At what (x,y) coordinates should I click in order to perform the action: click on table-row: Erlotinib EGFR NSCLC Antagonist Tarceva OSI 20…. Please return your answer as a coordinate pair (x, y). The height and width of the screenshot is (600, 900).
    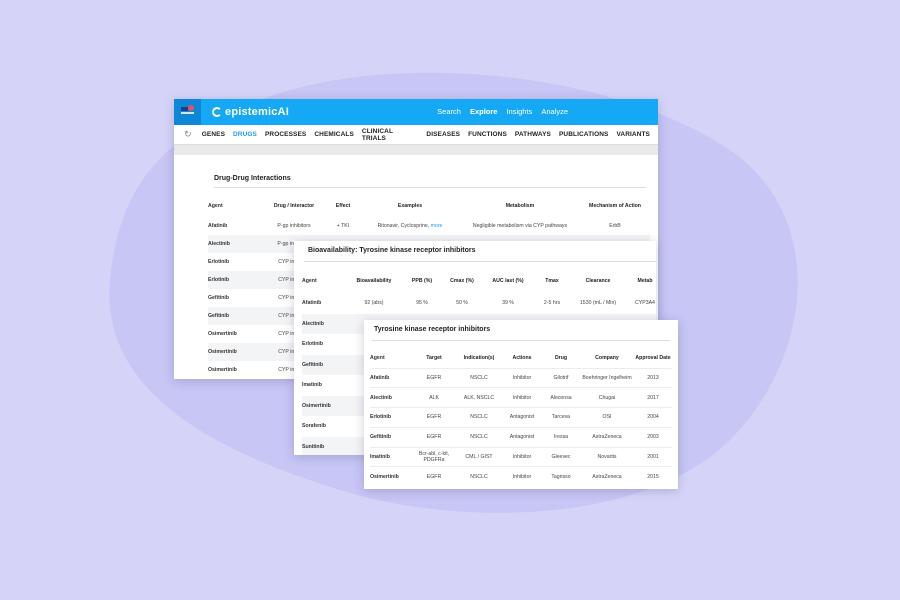
    Looking at the image, I should click on (521, 417).